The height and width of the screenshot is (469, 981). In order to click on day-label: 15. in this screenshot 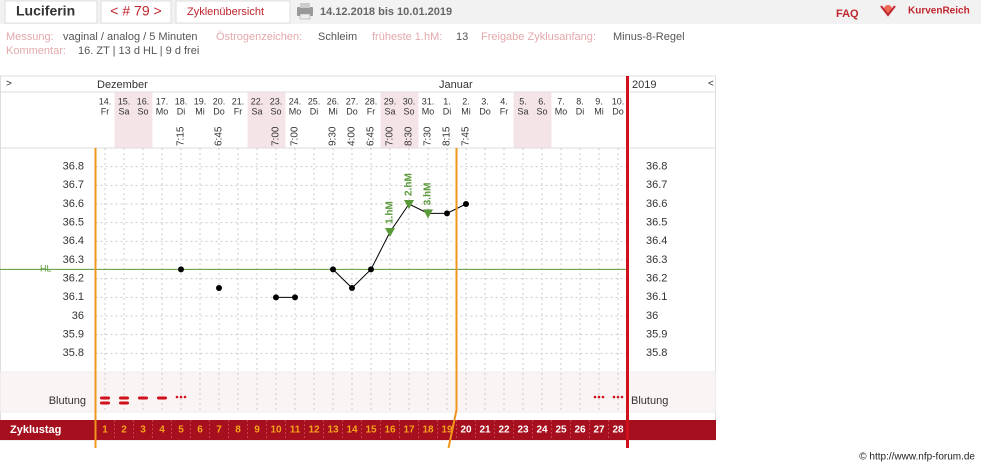, I will do `click(124, 101)`.